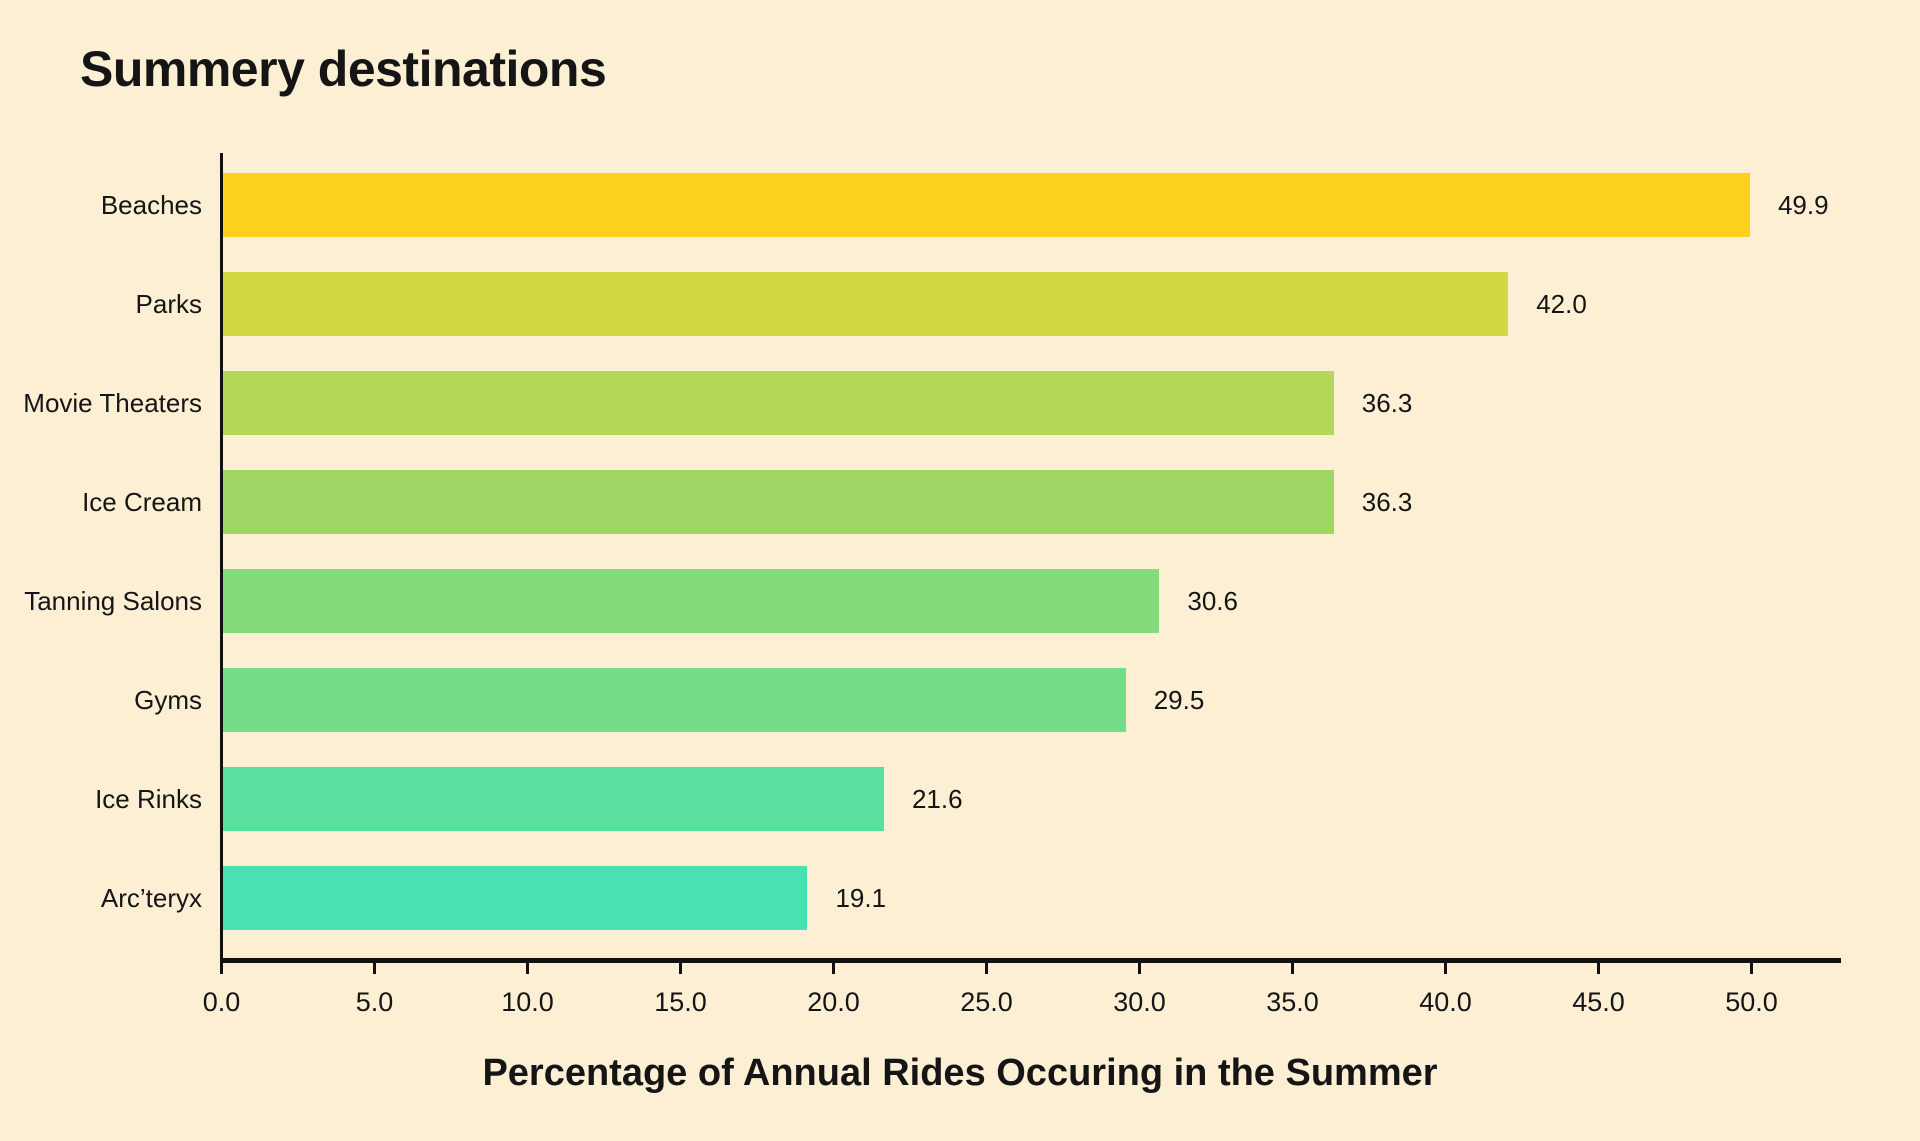 This screenshot has width=1920, height=1141. What do you see at coordinates (833, 1002) in the screenshot?
I see `x-tick-label: 20.0` at bounding box center [833, 1002].